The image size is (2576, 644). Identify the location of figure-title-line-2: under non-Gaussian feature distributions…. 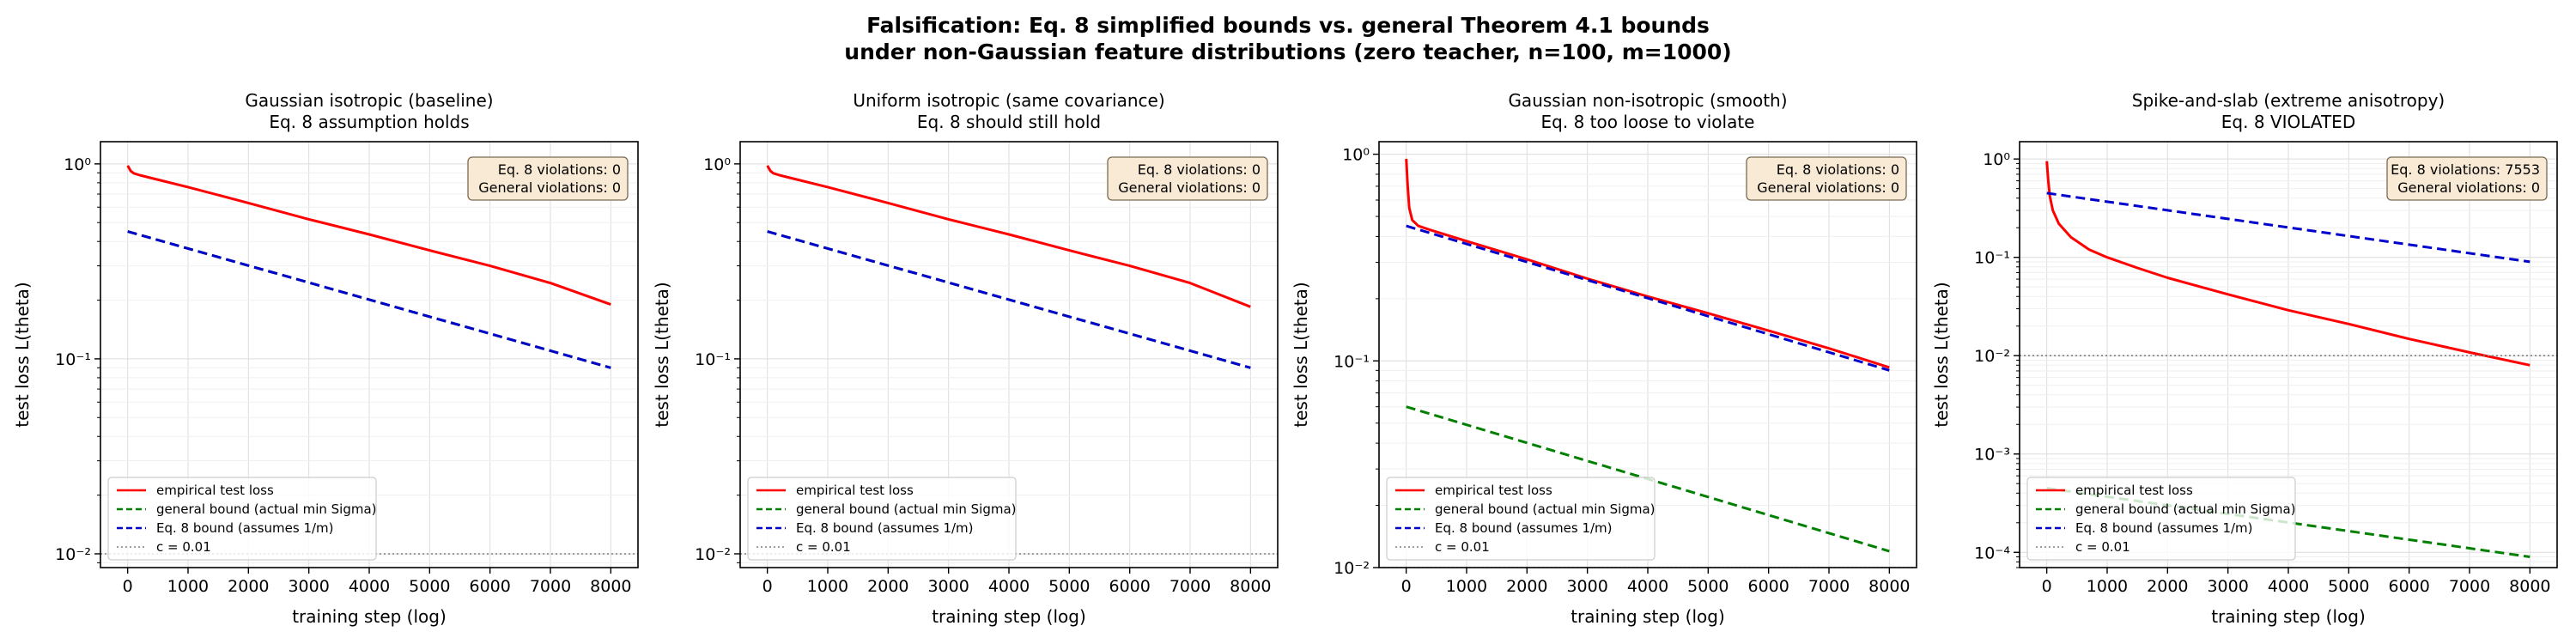
(1288, 52).